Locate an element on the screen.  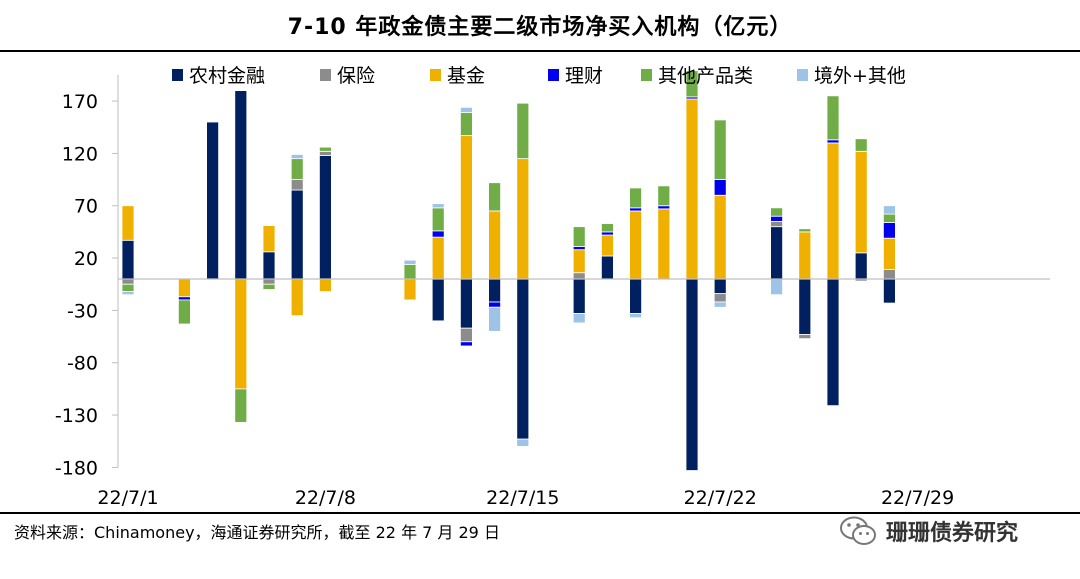
legend-label: 农村金融 is located at coordinates (227, 76).